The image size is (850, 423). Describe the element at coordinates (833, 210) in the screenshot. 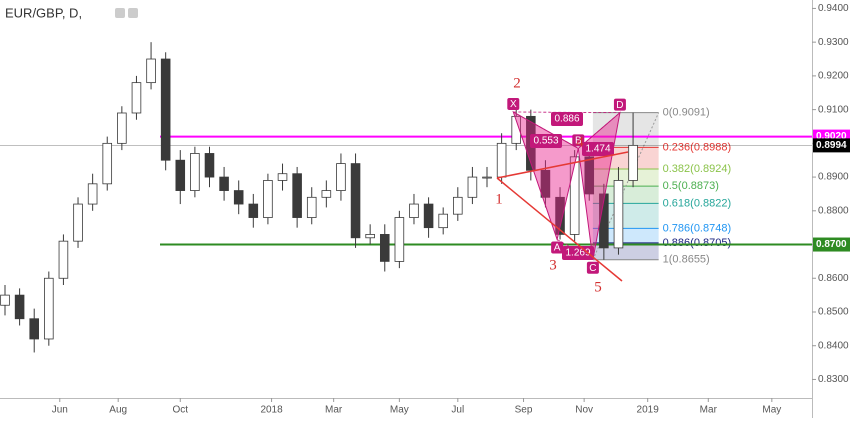

I see `y-tick-label: 0.8800` at that location.